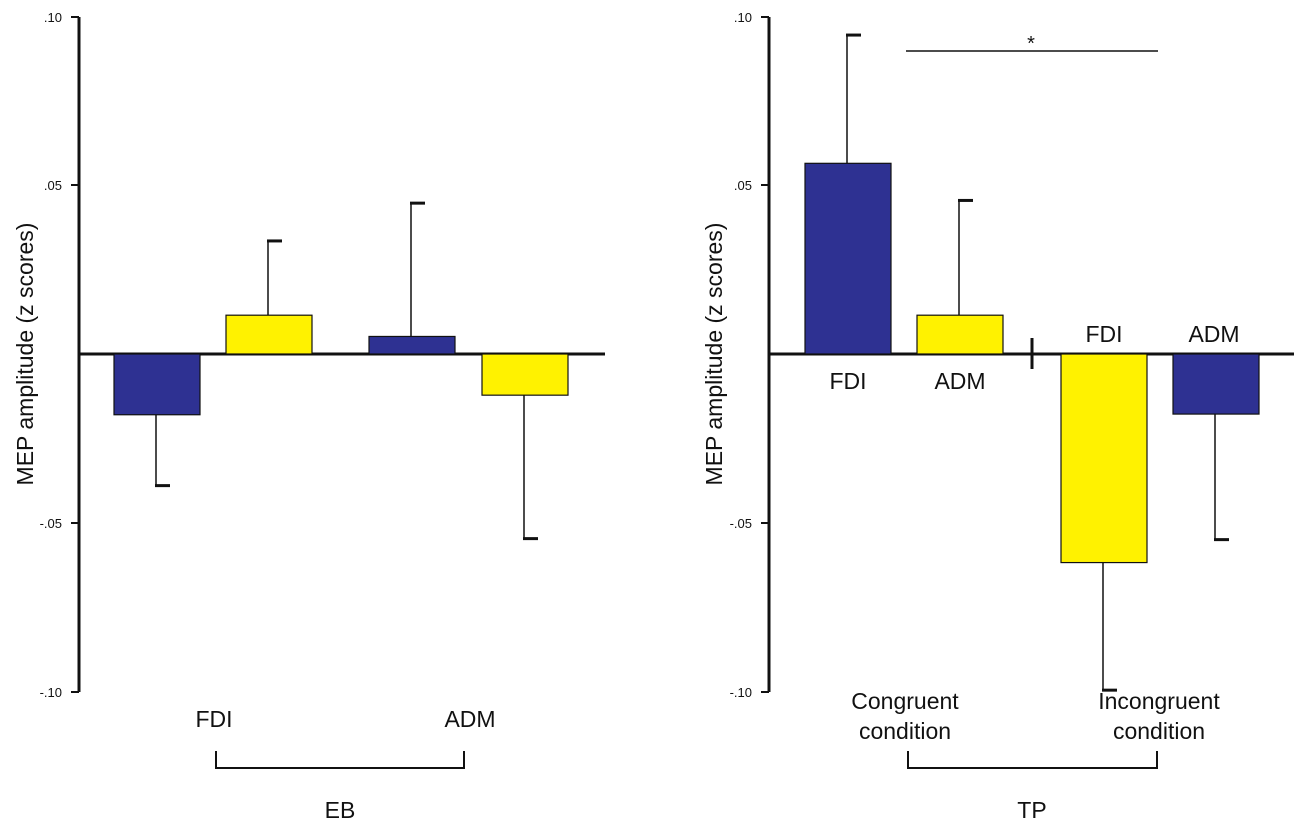 The width and height of the screenshot is (1297, 828). I want to click on right-condition-congruent-line1: Congruent, so click(905, 701).